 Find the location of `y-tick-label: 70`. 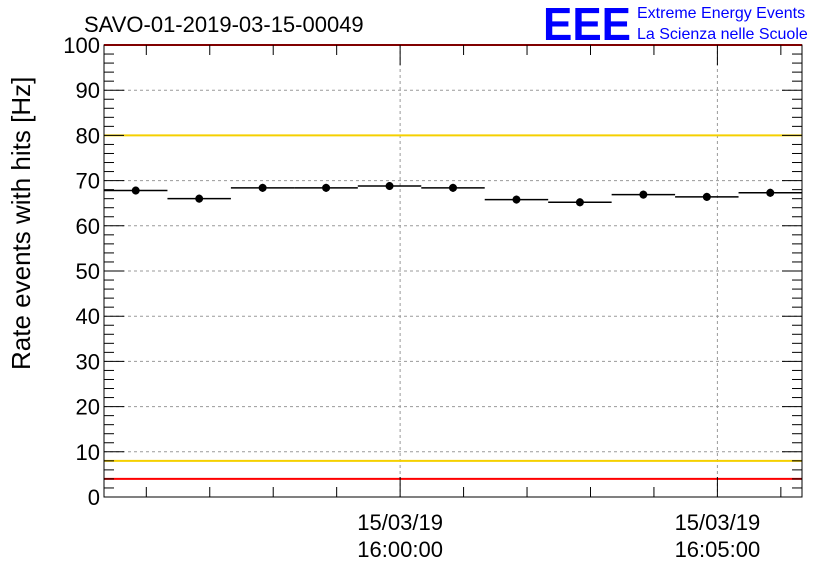

y-tick-label: 70 is located at coordinates (88, 181).